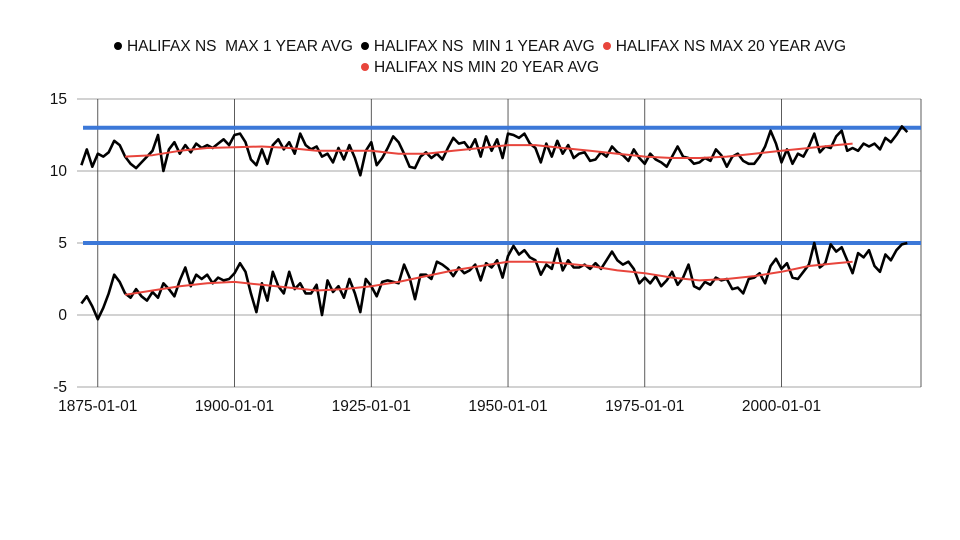  I want to click on legend-item: HALIFAX NS MAX 20 YEAR AVG, so click(724, 46).